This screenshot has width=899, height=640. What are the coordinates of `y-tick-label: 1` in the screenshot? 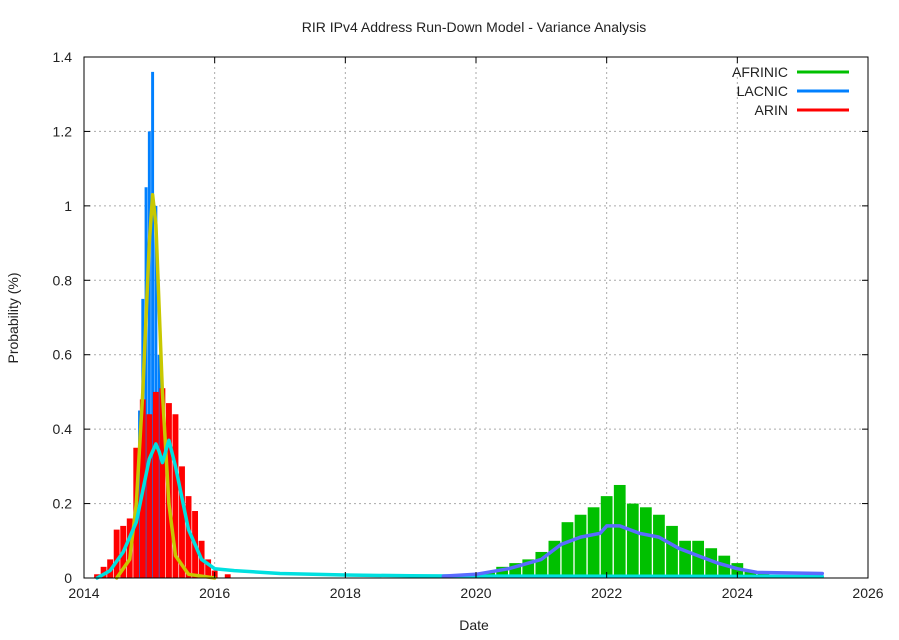 It's located at (68, 206).